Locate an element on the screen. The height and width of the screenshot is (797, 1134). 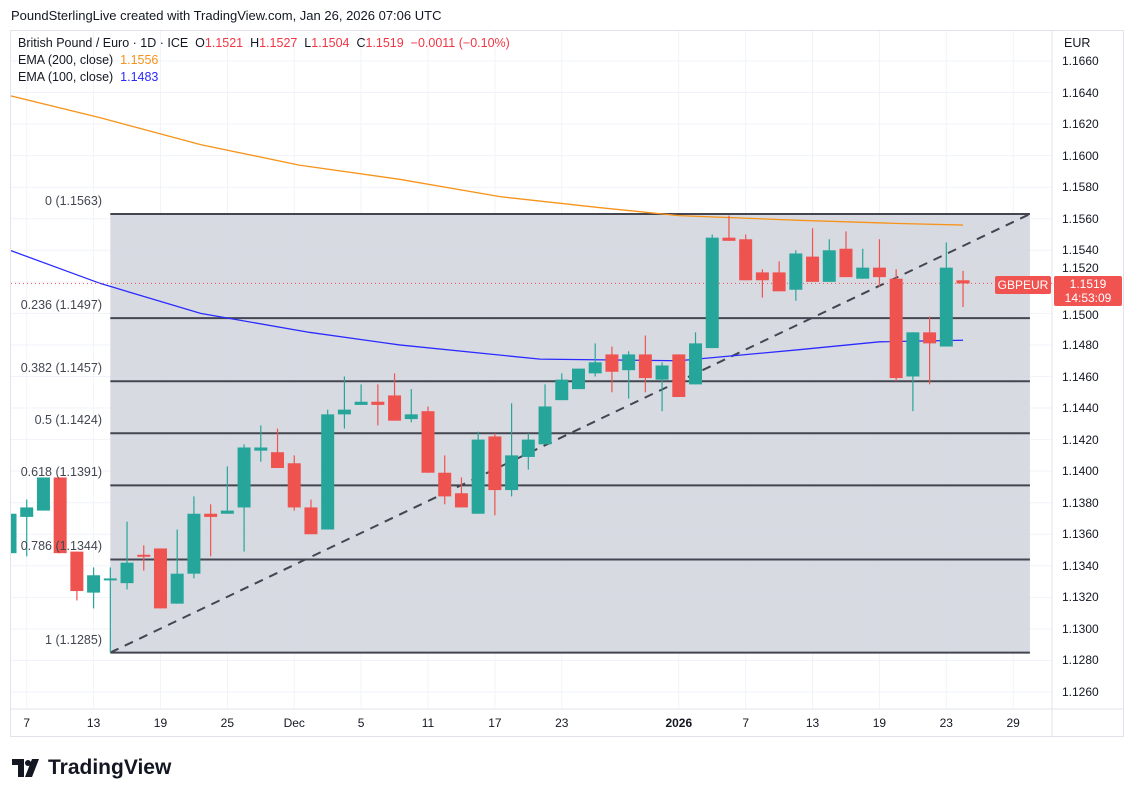
ema100-legend: EMA (100, close) 1.1483 is located at coordinates (264, 77).